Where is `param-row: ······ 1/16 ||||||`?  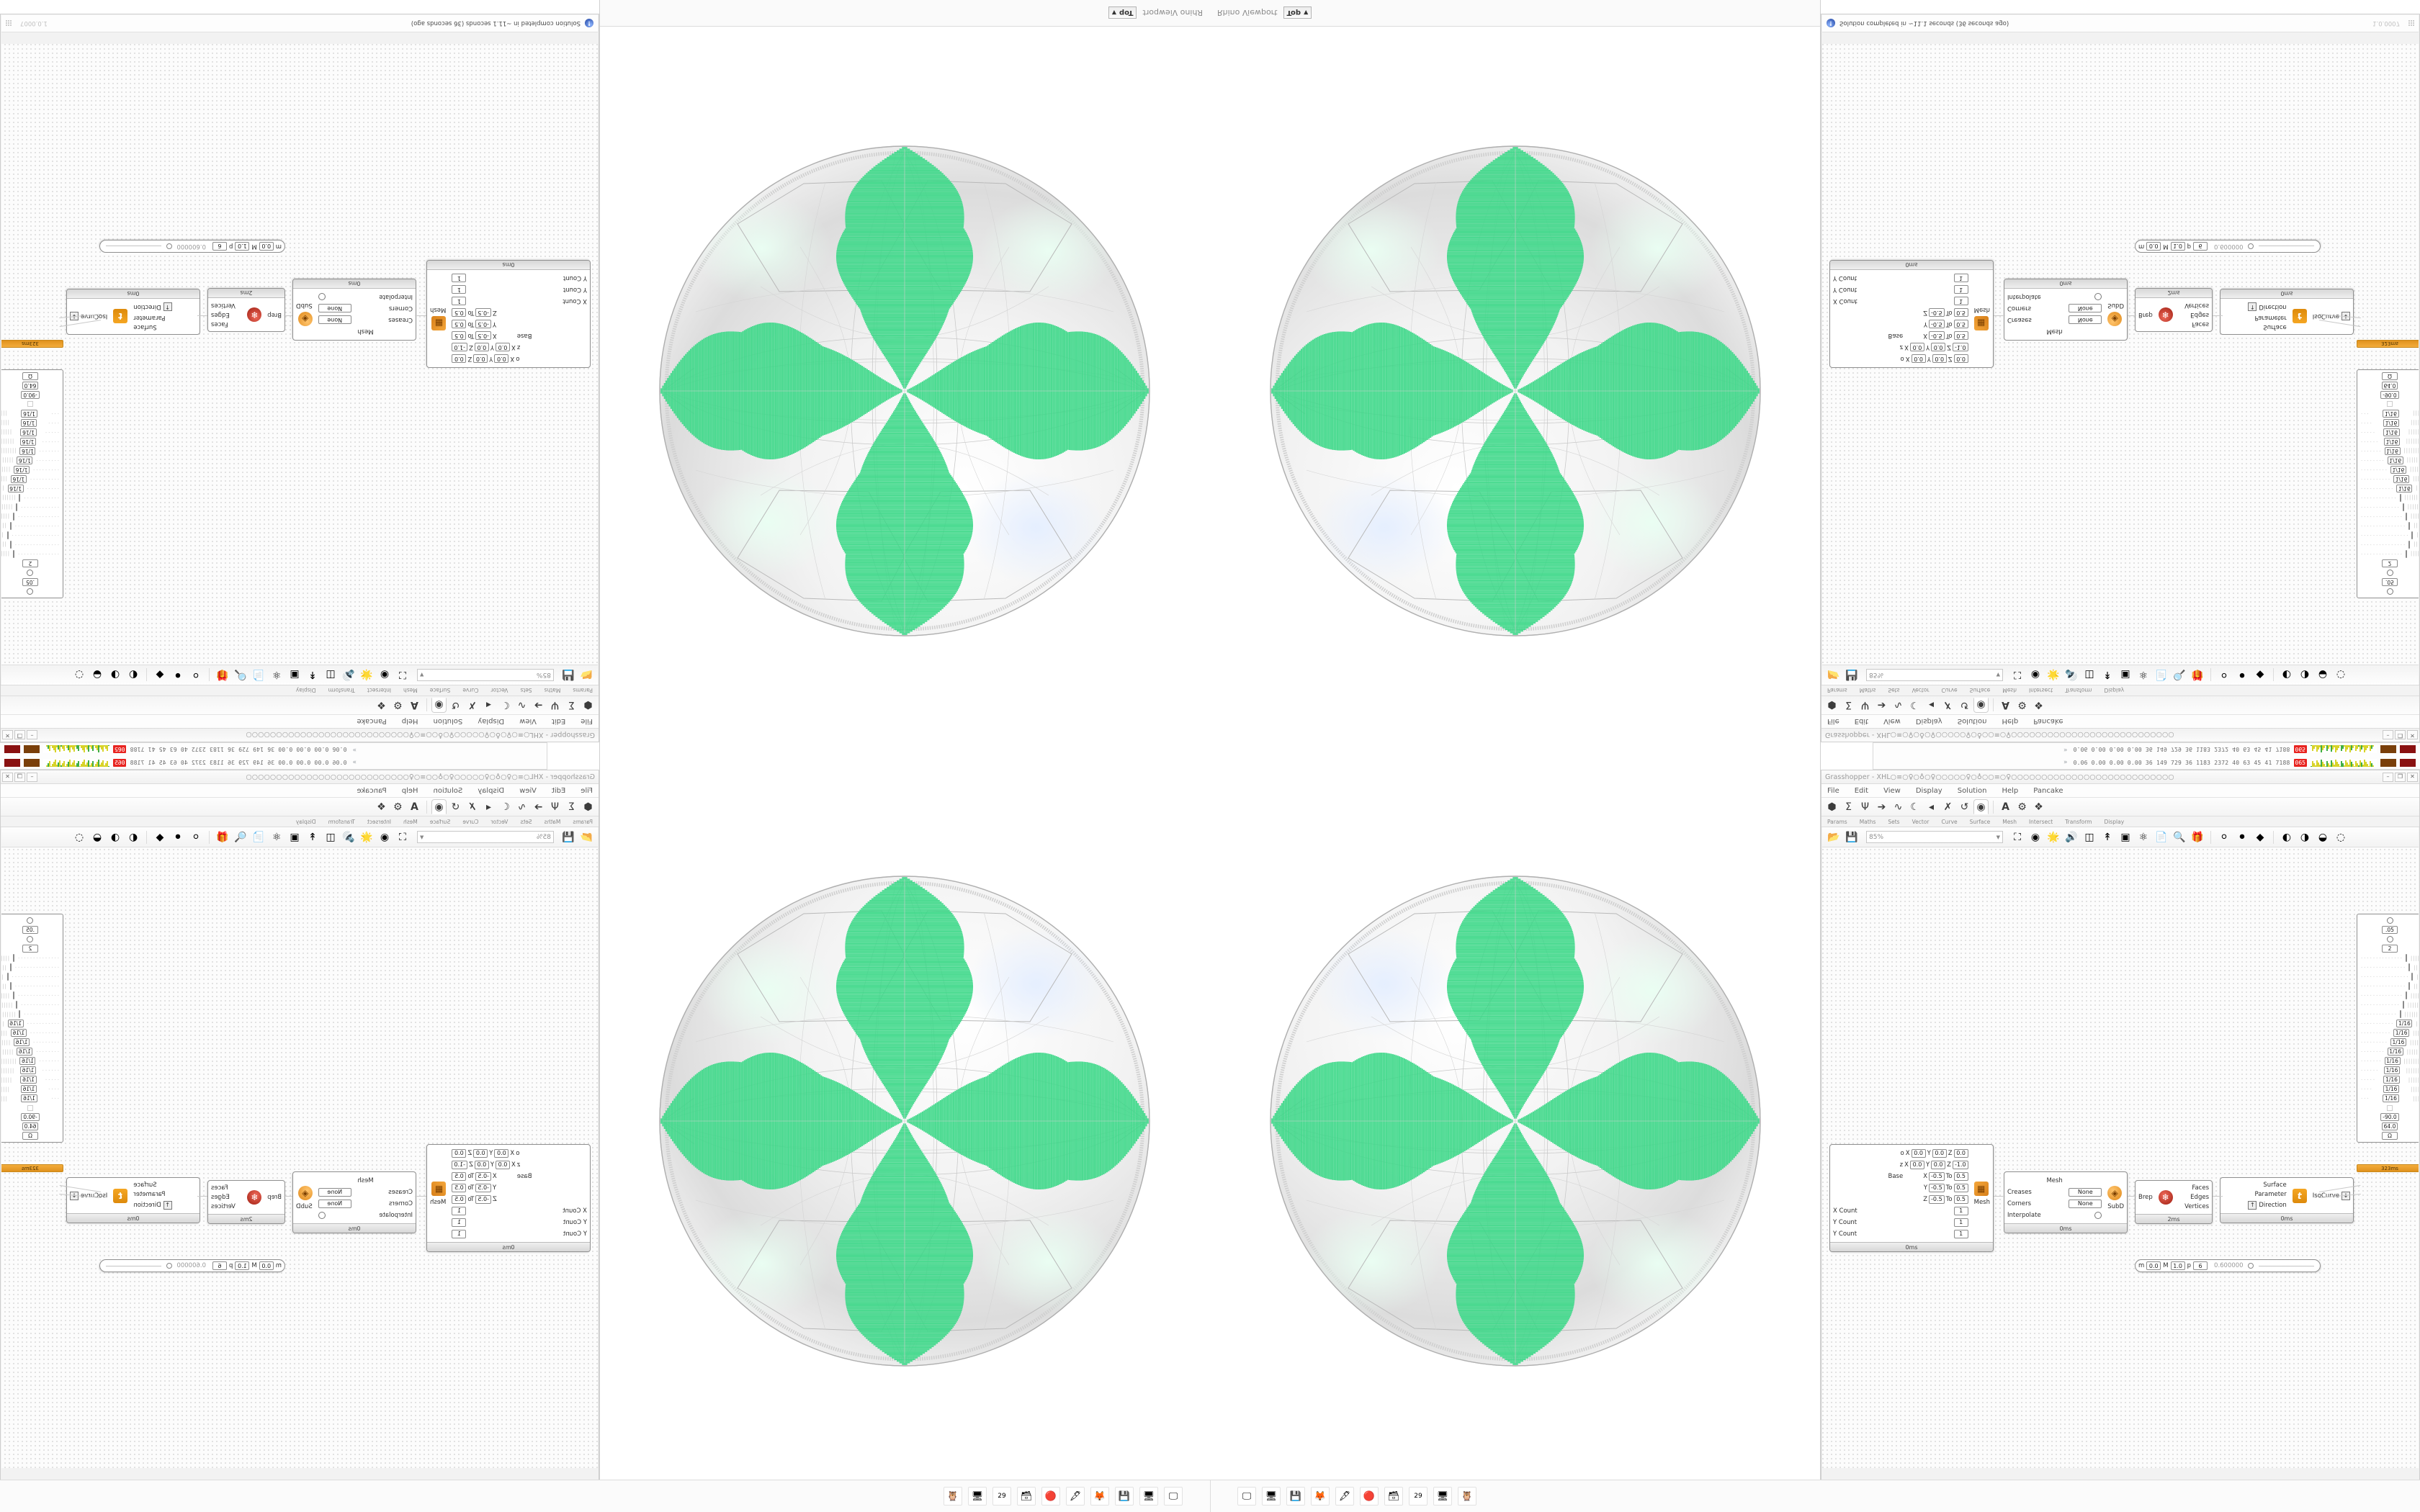
param-row: ······ 1/16 |||||| is located at coordinates (2389, 1070).